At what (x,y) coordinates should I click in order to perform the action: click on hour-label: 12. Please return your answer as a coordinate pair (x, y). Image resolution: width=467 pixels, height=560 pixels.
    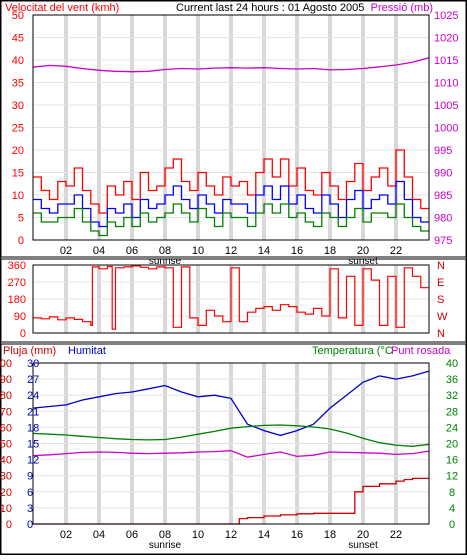
    Looking at the image, I should click on (231, 251).